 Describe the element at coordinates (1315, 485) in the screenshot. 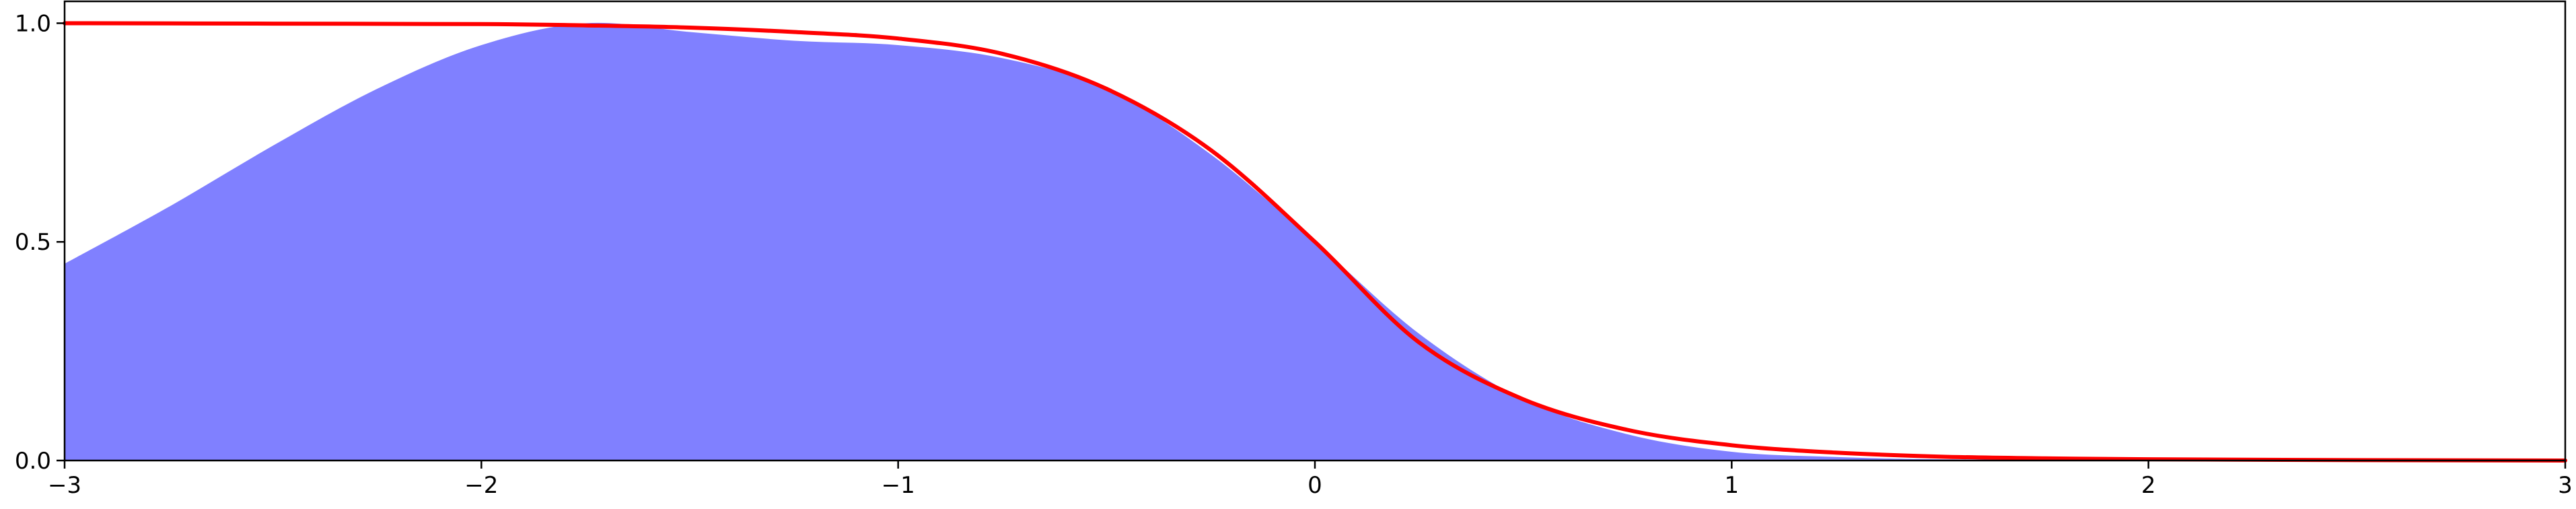

I see `x-tick-label: 0` at that location.